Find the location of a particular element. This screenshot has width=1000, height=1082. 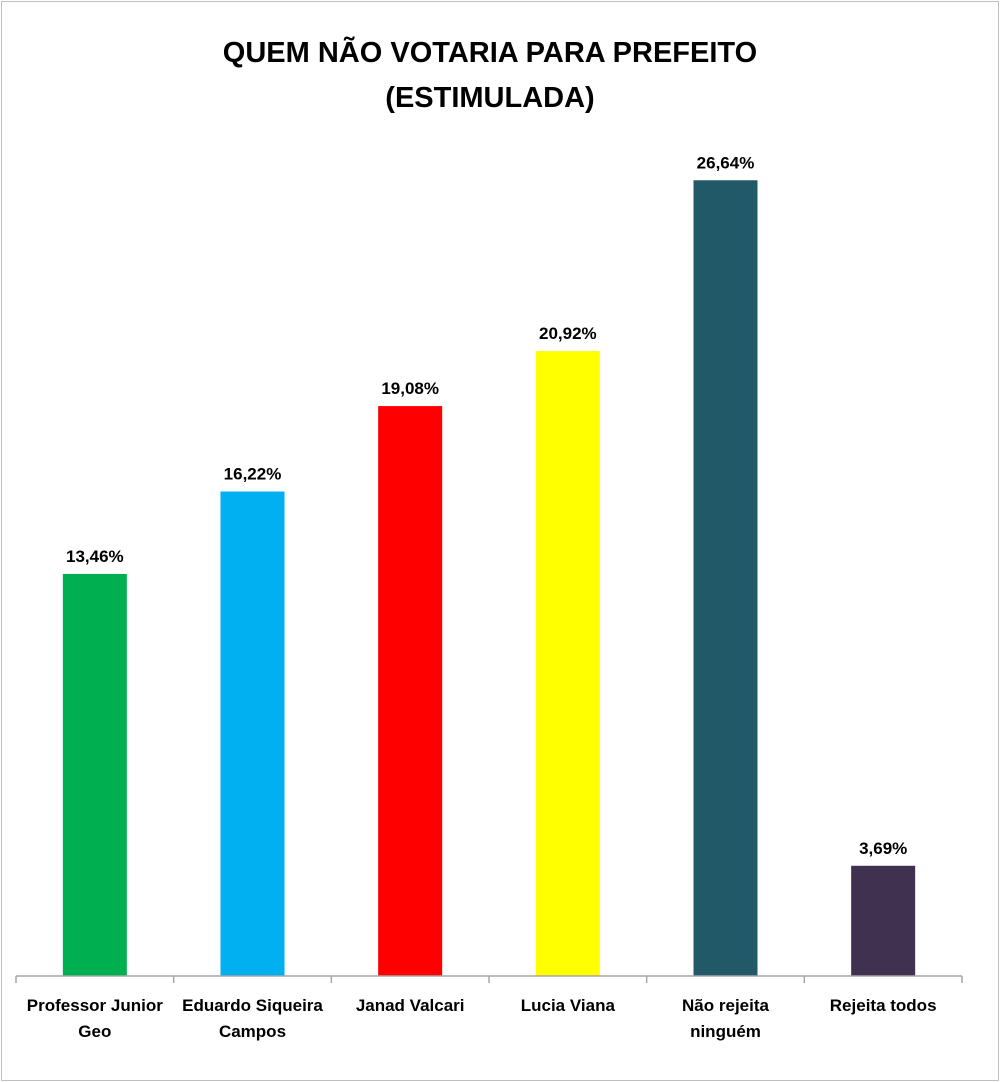

category-label: Rejeita todos is located at coordinates (883, 1005).